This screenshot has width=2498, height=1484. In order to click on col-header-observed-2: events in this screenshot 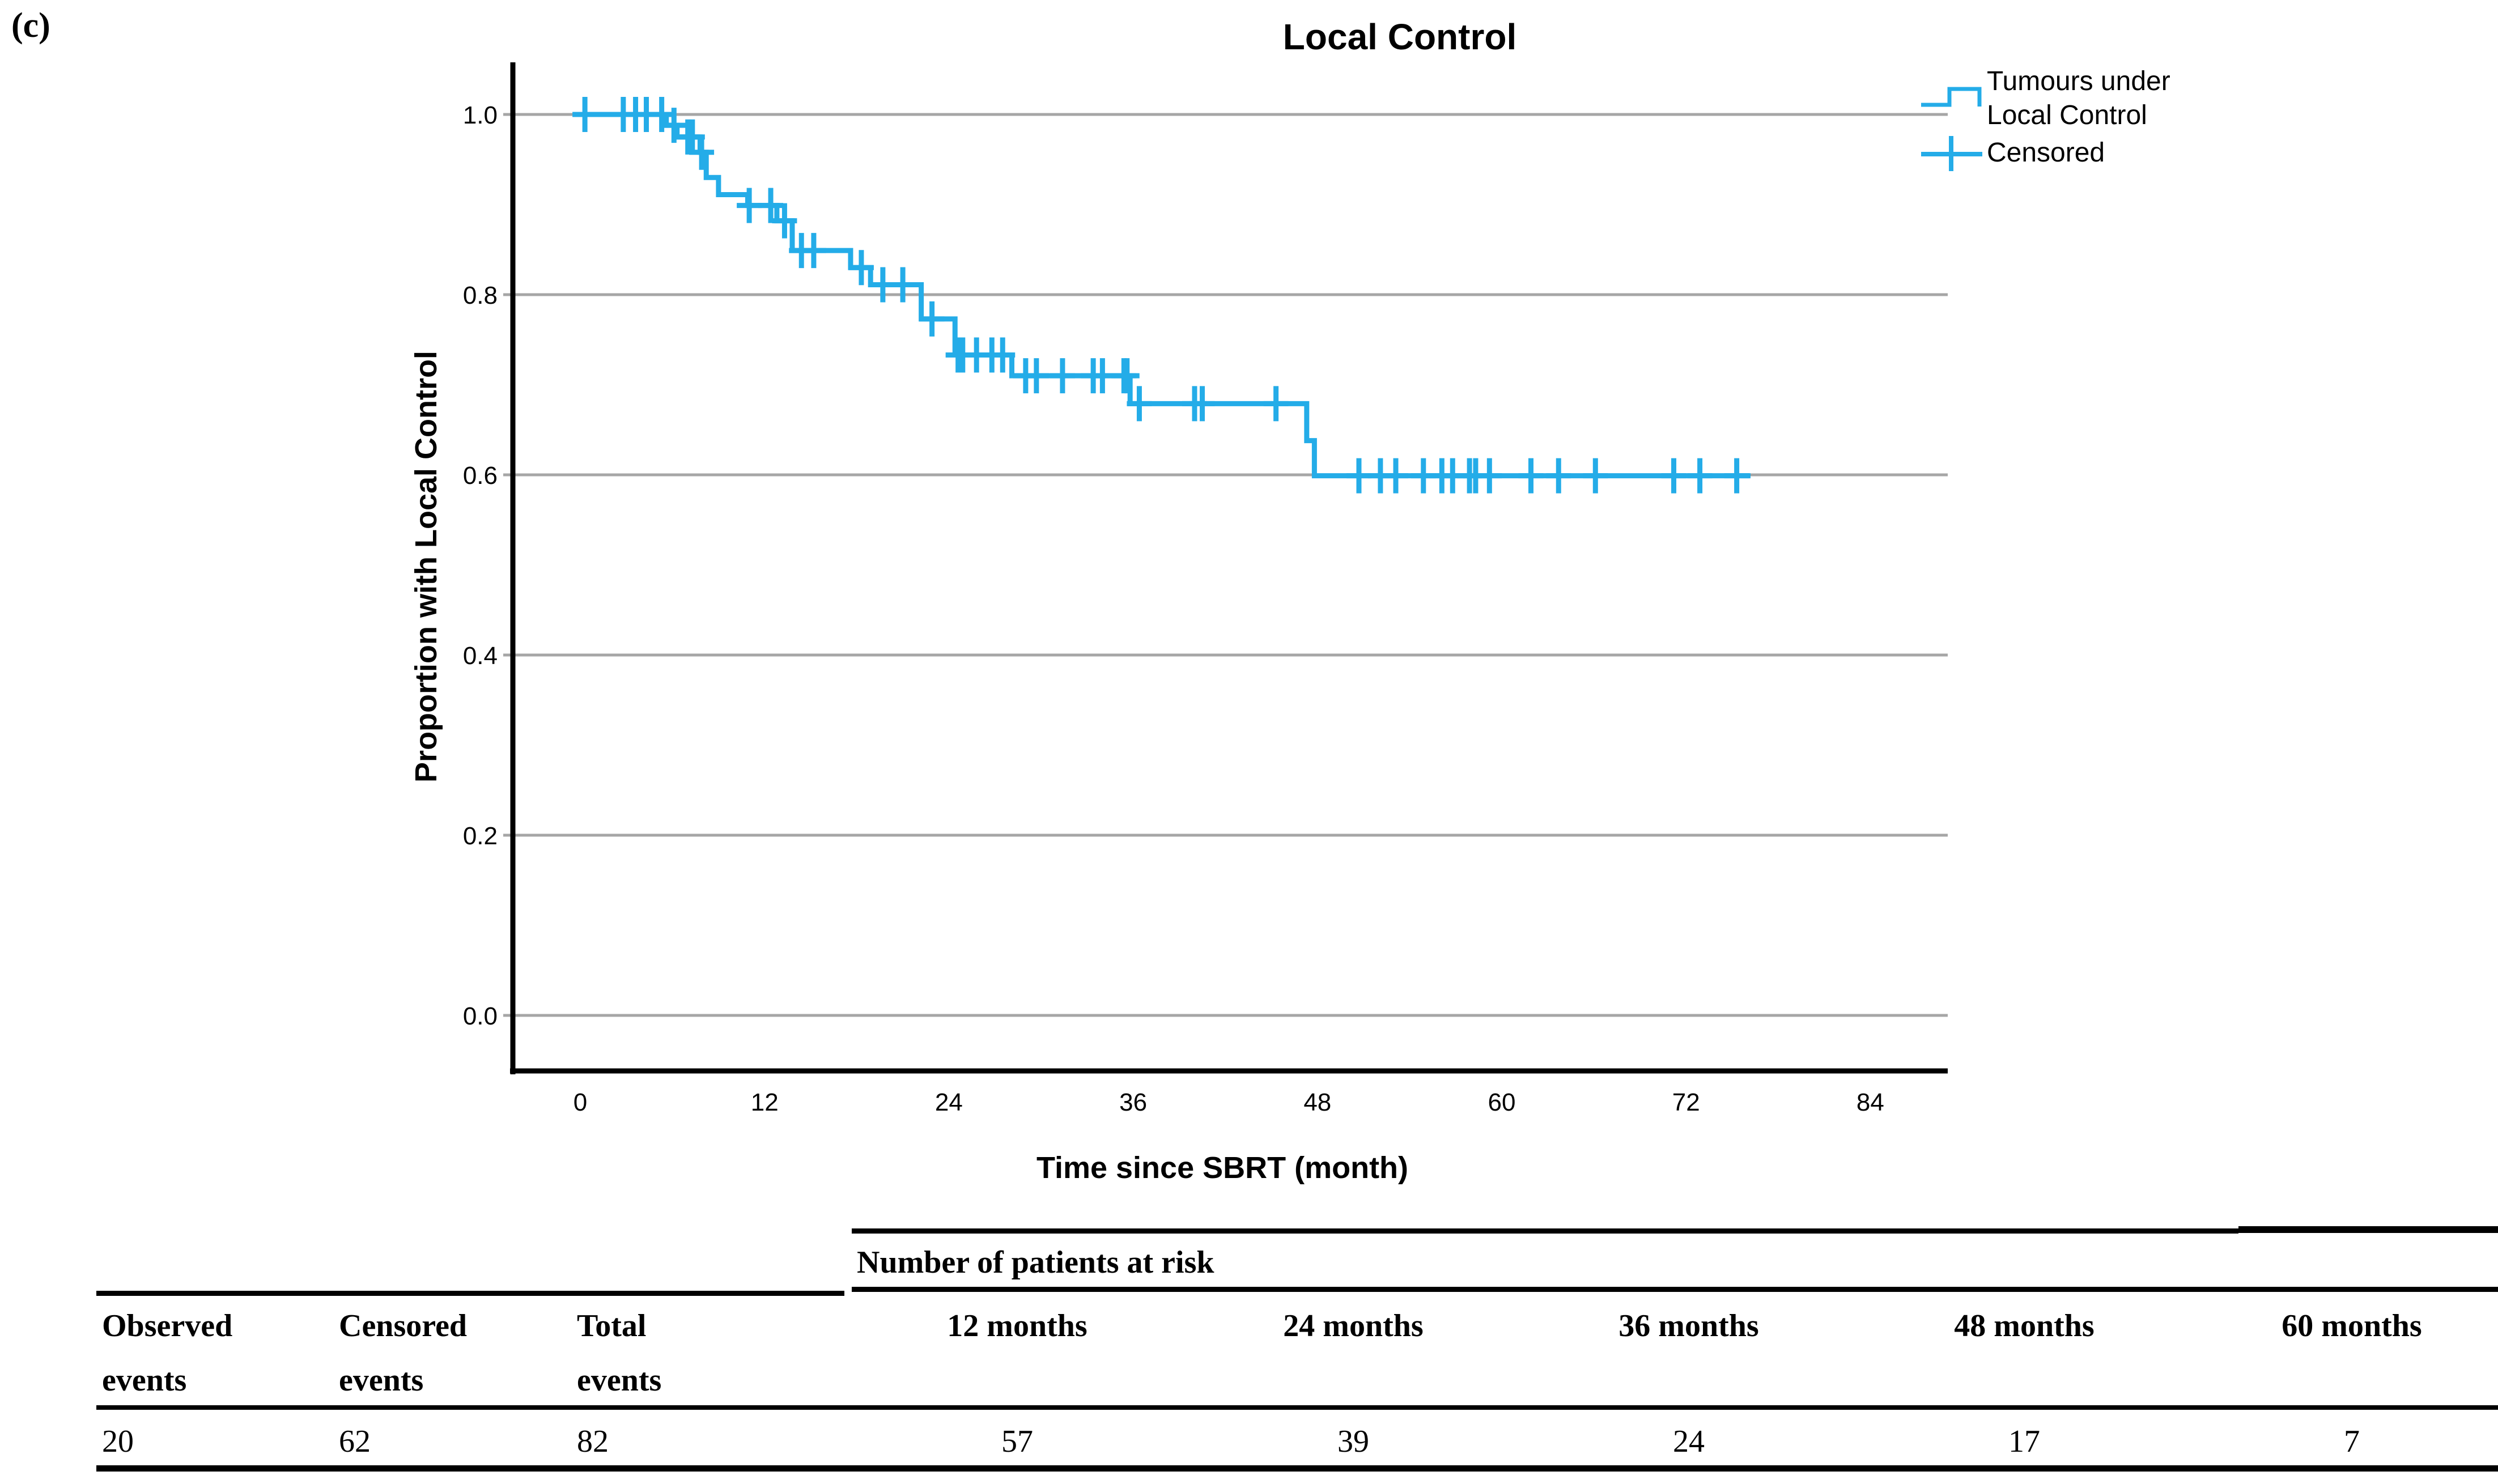, I will do `click(144, 1380)`.